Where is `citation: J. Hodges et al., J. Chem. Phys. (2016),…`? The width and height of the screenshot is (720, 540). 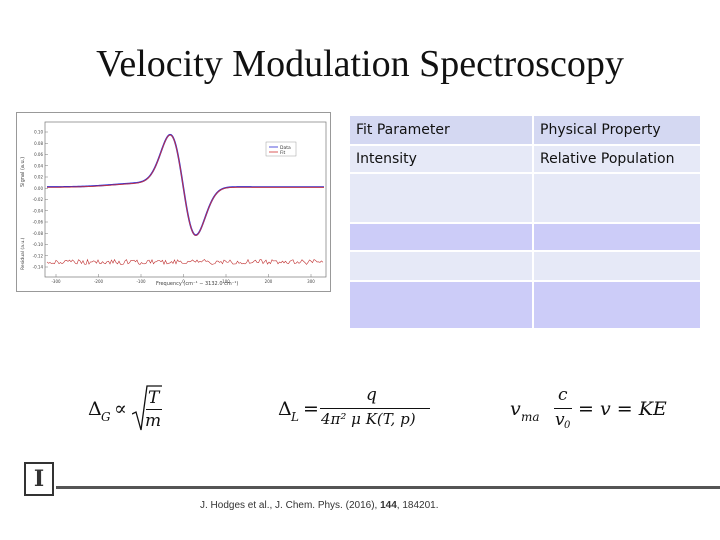
citation: J. Hodges et al., J. Chem. Phys. (2016),… is located at coordinates (319, 505).